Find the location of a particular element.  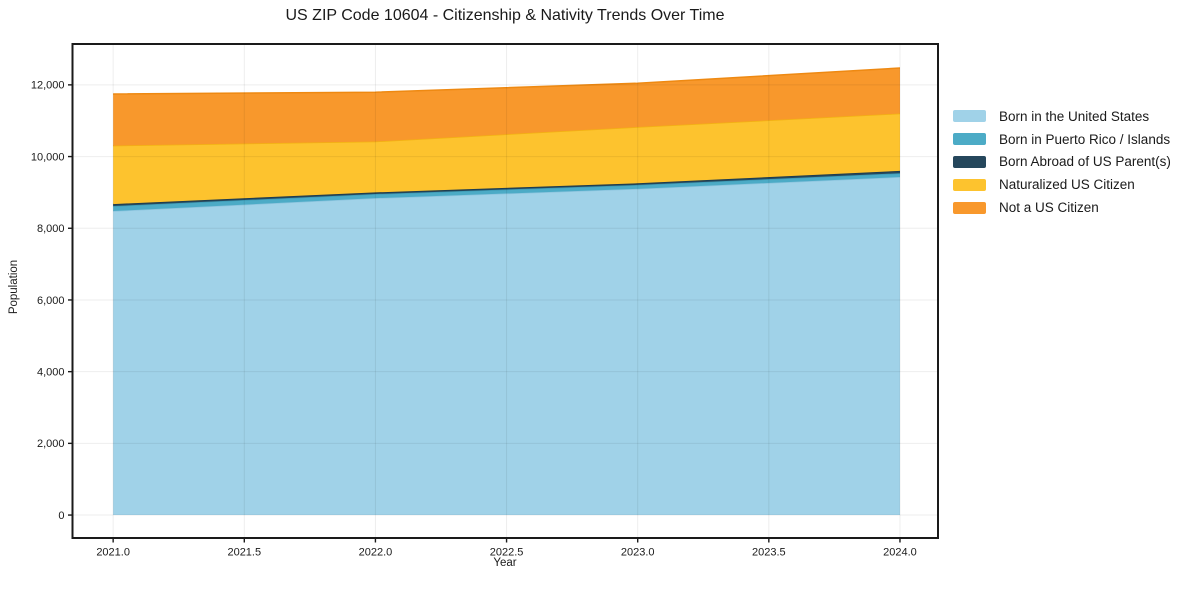

x-tick-label: 2022.0 is located at coordinates (376, 553).